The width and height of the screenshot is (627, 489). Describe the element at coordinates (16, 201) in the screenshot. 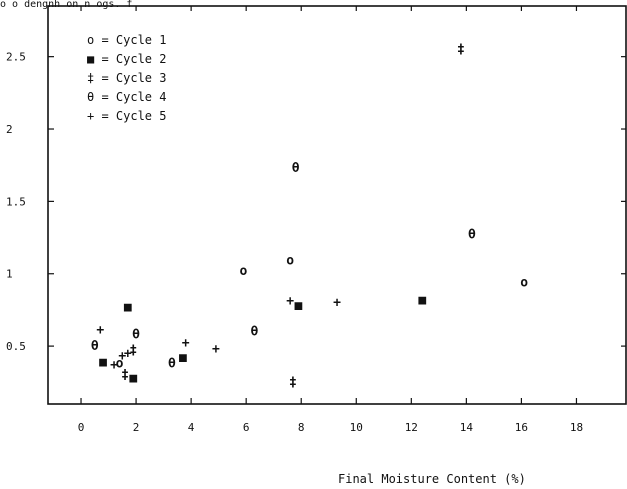

I see `y-tick-label: 1.5` at that location.